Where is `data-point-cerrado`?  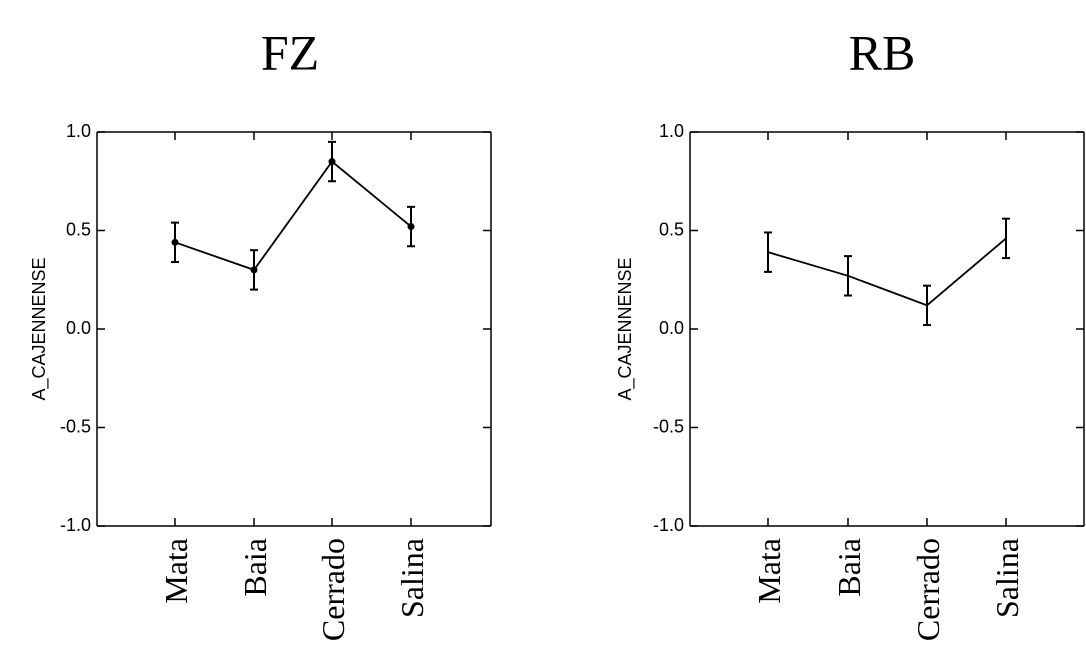 data-point-cerrado is located at coordinates (332, 162).